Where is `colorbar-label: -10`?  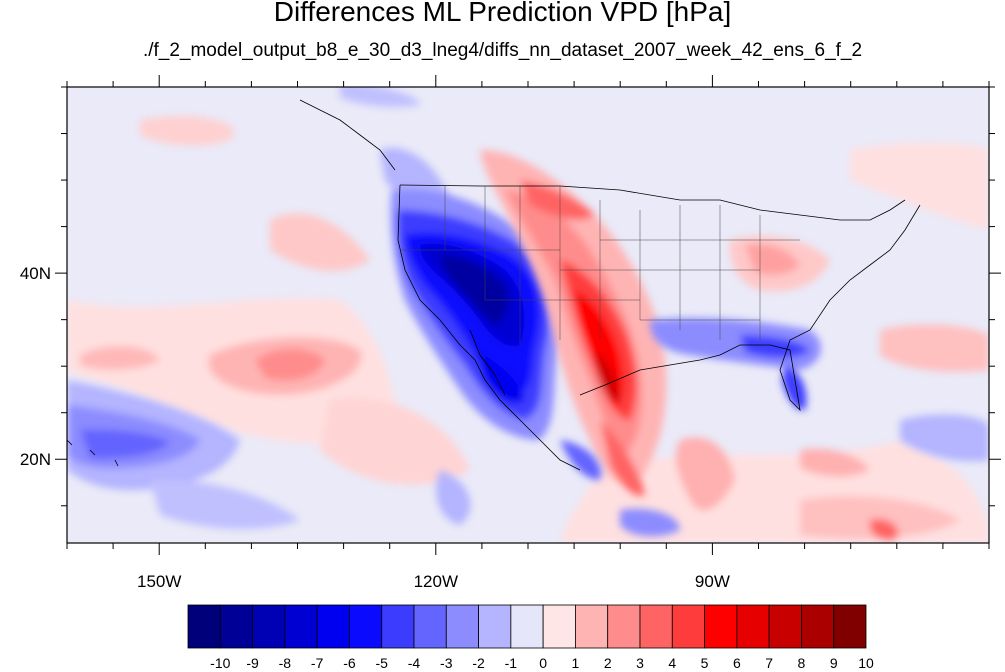
colorbar-label: -10 is located at coordinates (220, 663).